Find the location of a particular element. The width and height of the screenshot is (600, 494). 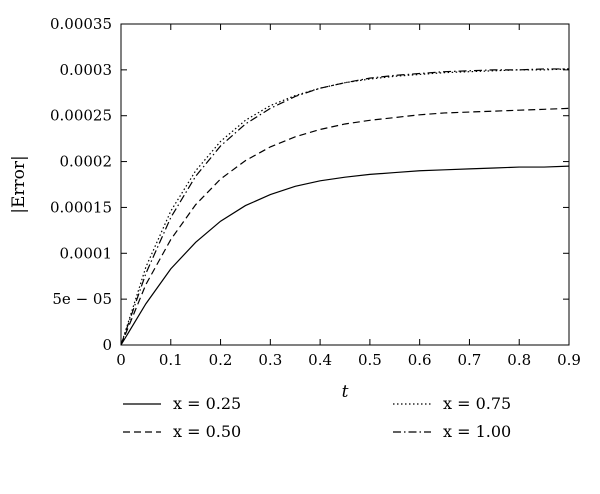

y-tick-label: 5e − 05 is located at coordinates (82, 299).